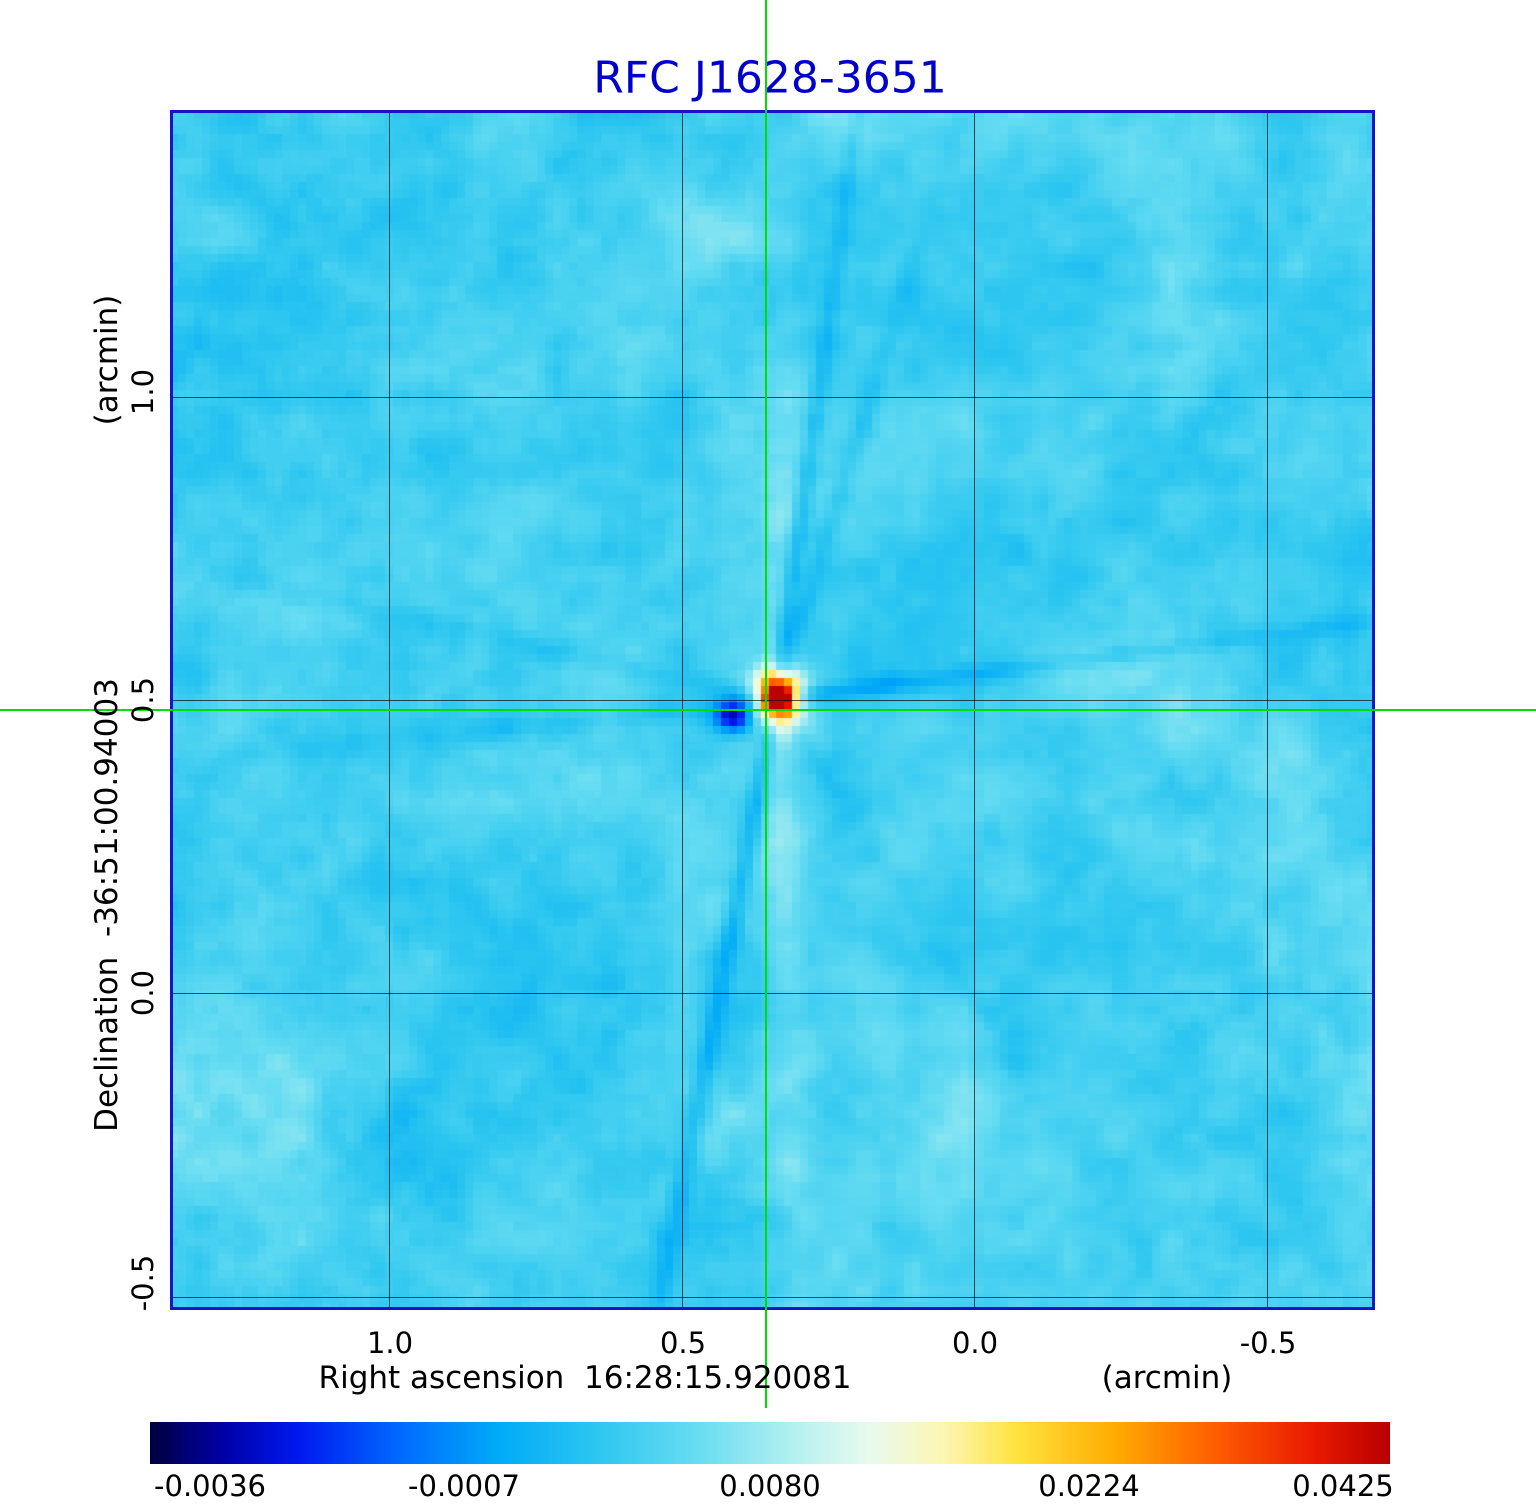  Describe the element at coordinates (390, 1343) in the screenshot. I see `x-tick-label: 1.0` at that location.